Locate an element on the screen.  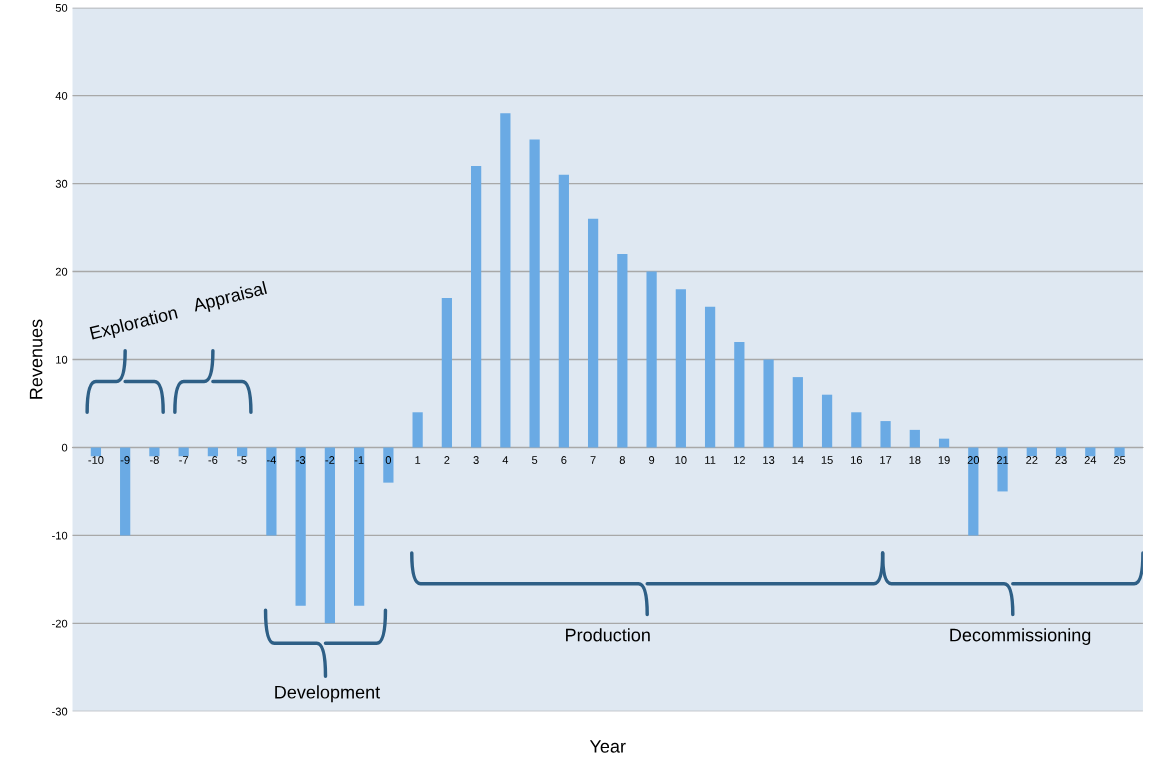
annotation: Production is located at coordinates (608, 635).